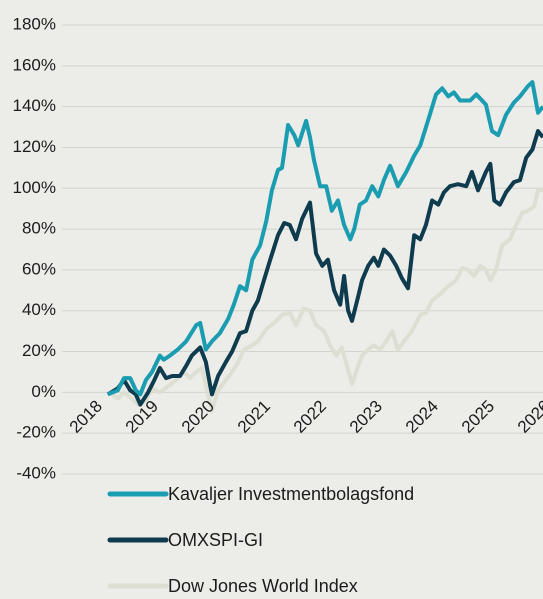 The height and width of the screenshot is (599, 543). I want to click on y-tick-label: -20%, so click(36, 432).